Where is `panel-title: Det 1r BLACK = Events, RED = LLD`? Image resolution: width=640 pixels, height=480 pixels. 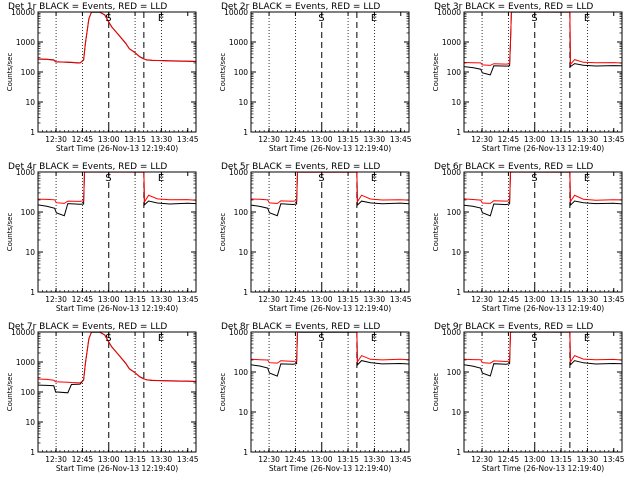 panel-title: Det 1r BLACK = Events, RED = LLD is located at coordinates (87, 7).